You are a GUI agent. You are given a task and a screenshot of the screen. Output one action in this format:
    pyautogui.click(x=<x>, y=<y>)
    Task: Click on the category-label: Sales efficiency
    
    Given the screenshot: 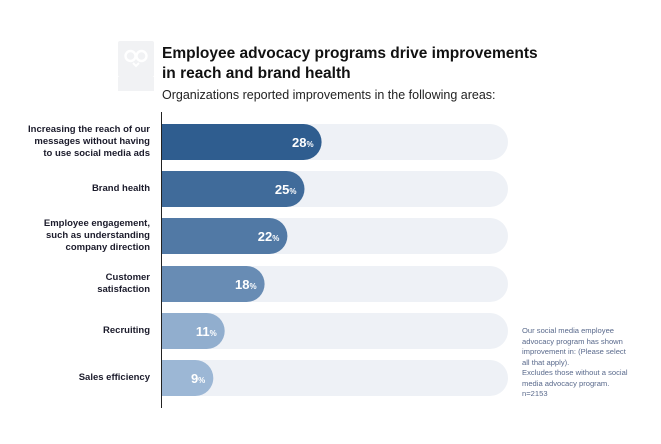 What is the action you would take?
    pyautogui.click(x=85, y=378)
    